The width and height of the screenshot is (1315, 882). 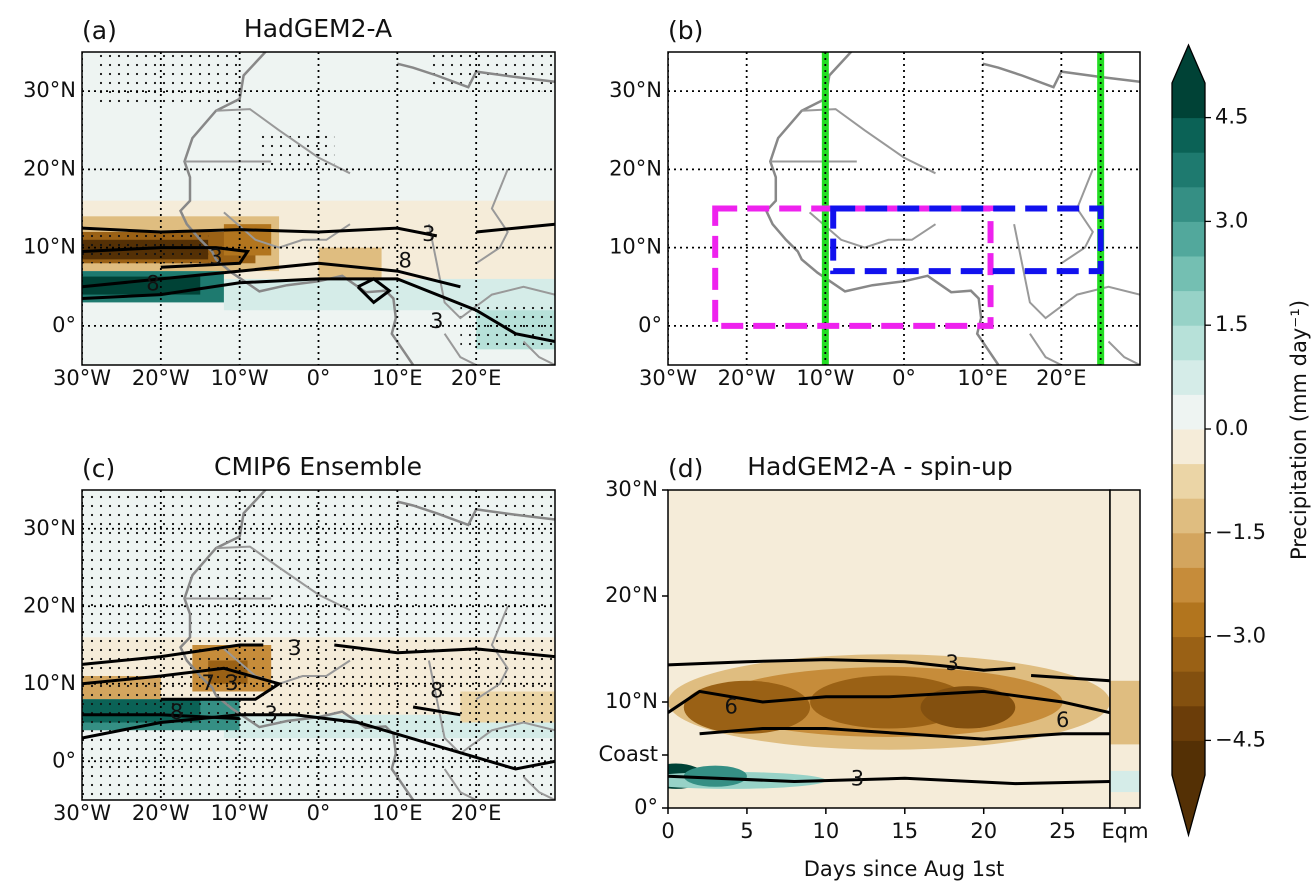 What do you see at coordinates (1061, 378) in the screenshot?
I see `x-tick-label: 20°E` at bounding box center [1061, 378].